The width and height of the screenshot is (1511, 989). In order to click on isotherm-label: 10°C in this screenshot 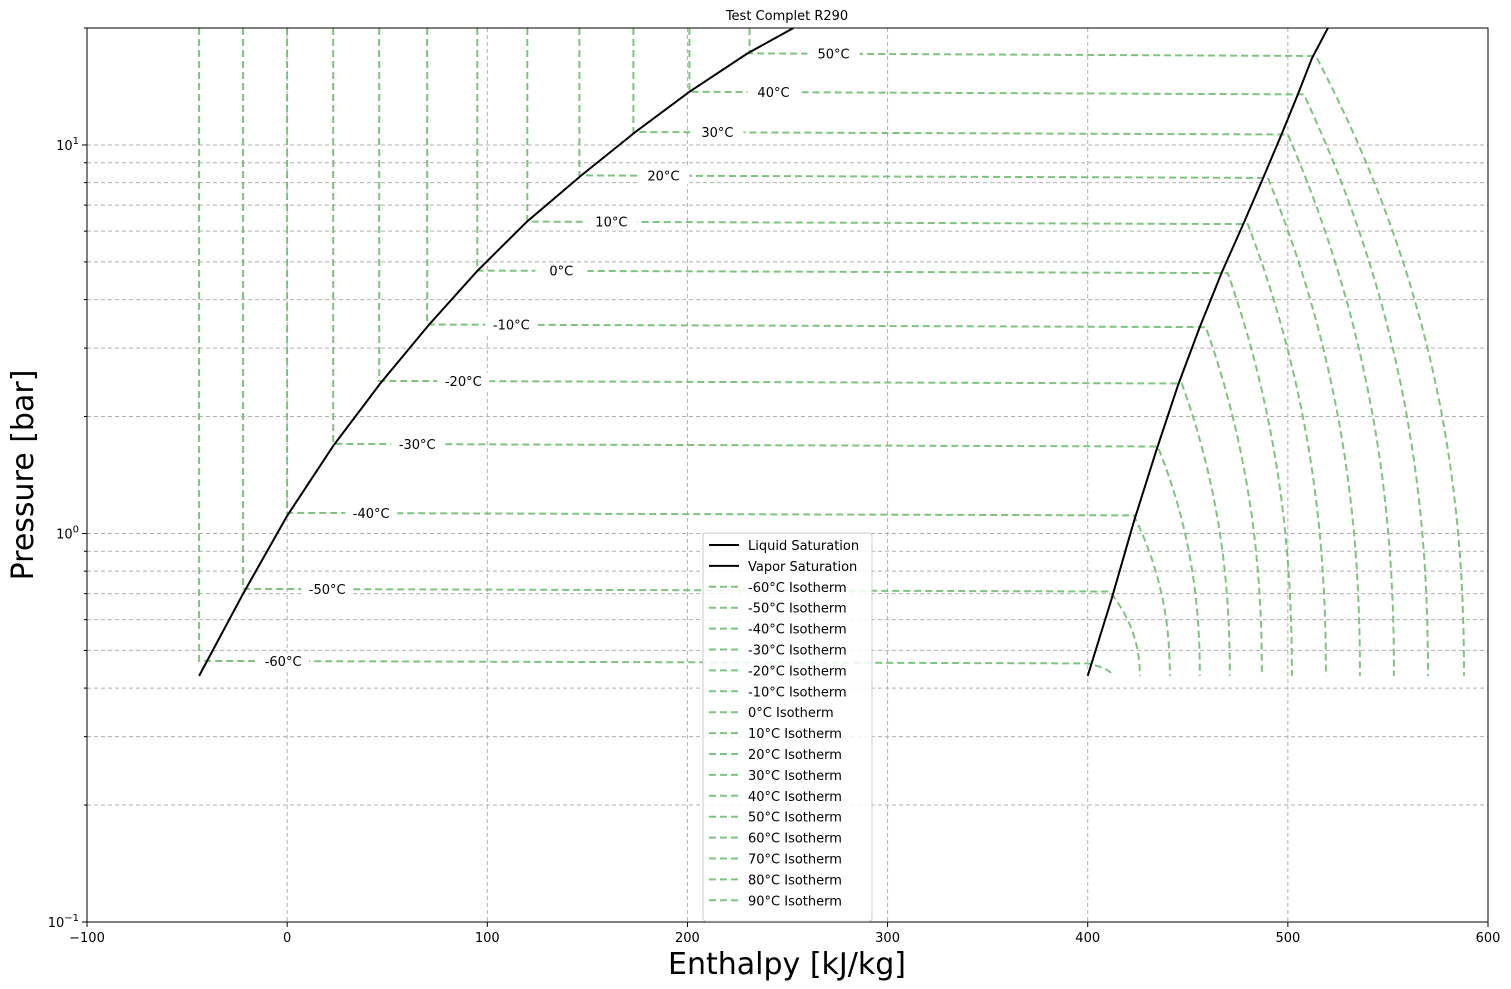, I will do `click(611, 223)`.